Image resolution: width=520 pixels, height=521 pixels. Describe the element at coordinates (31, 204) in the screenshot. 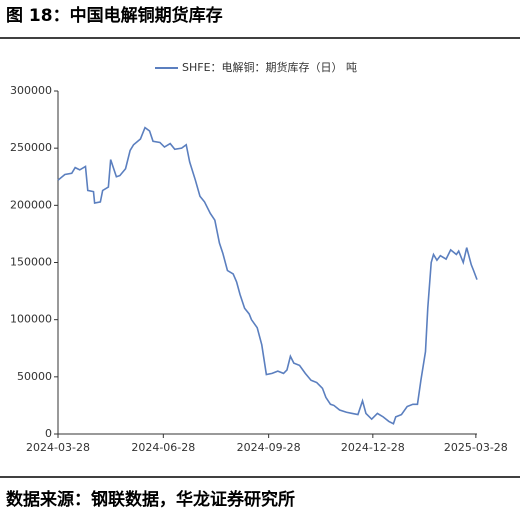

I see `y-tick-label: 200000` at that location.